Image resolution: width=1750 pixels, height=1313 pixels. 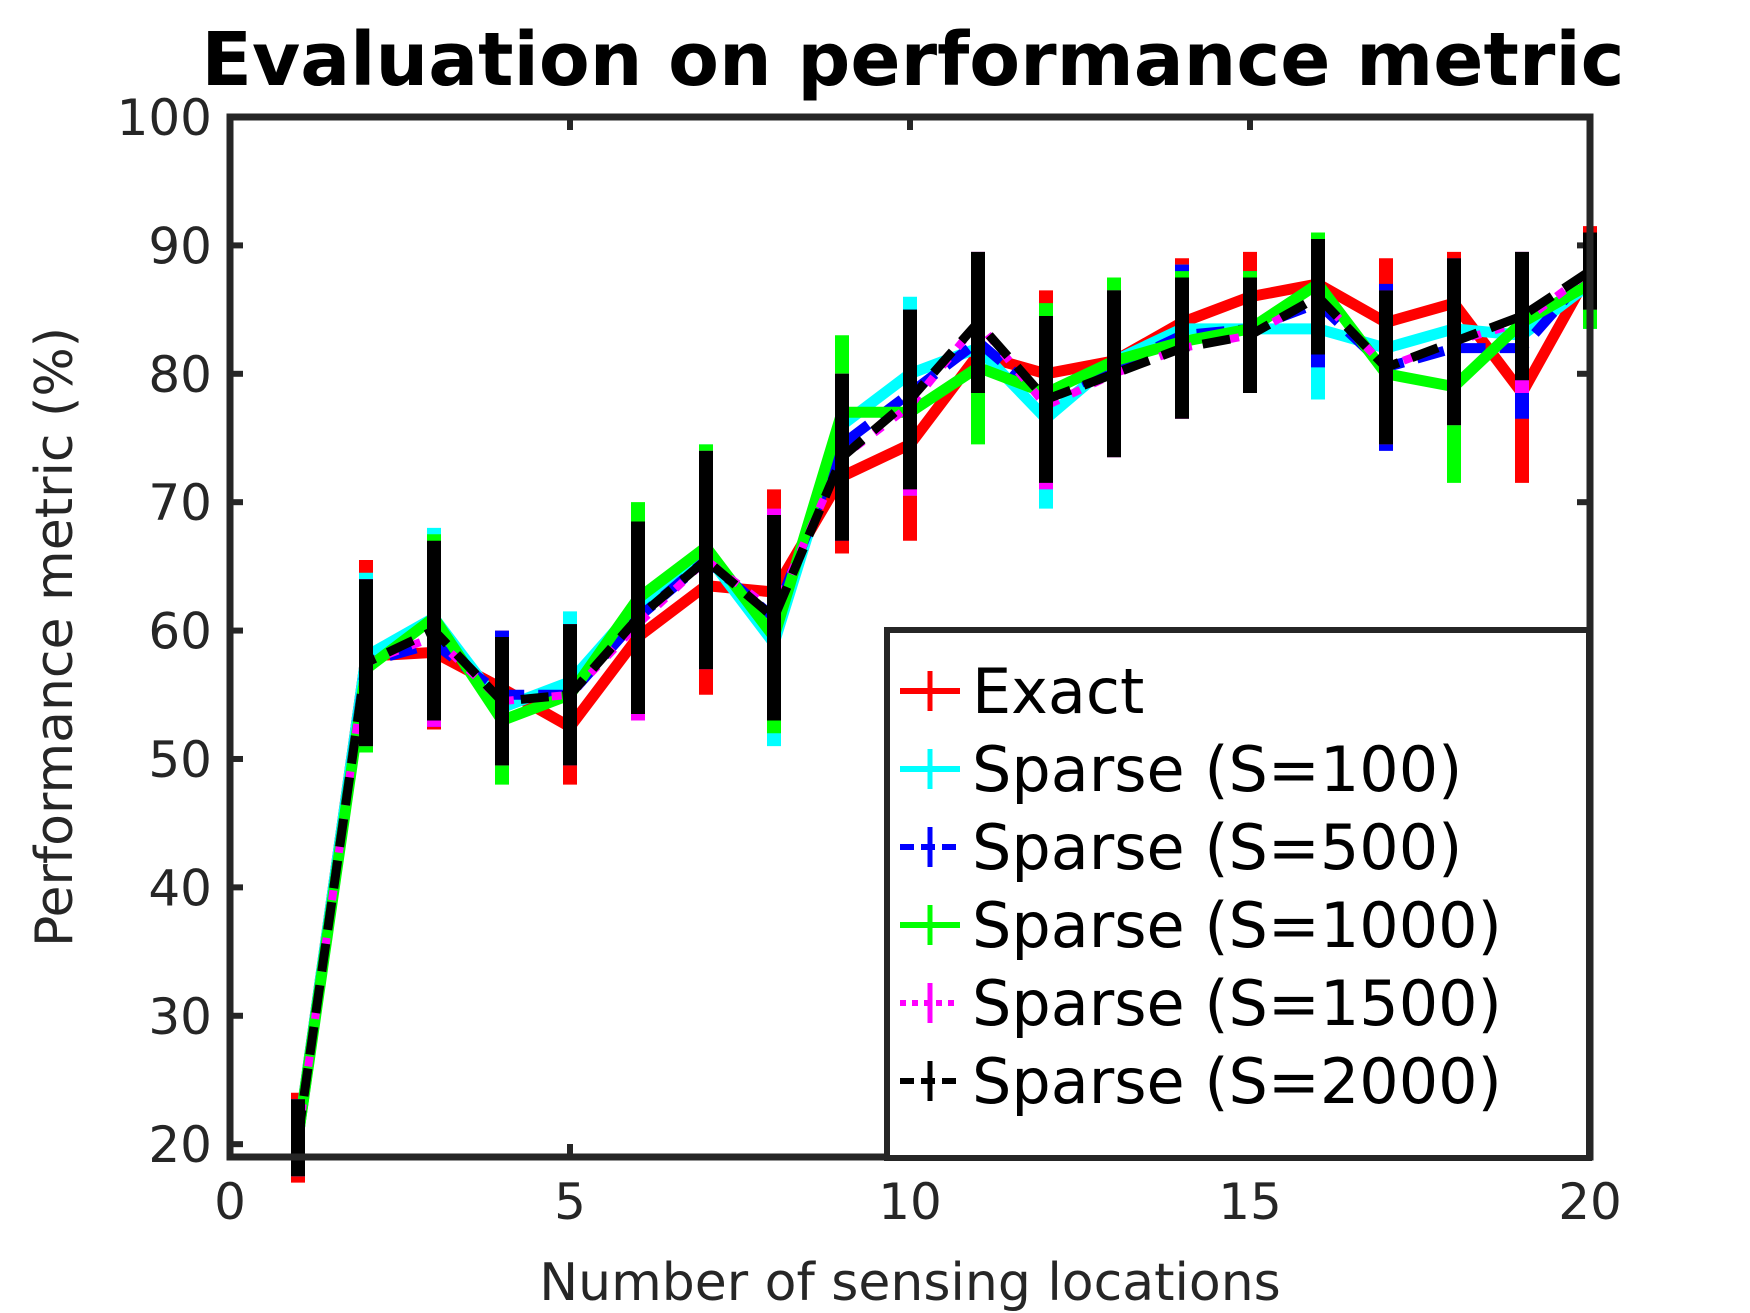 What do you see at coordinates (180, 888) in the screenshot?
I see `y-tick-label: 40` at bounding box center [180, 888].